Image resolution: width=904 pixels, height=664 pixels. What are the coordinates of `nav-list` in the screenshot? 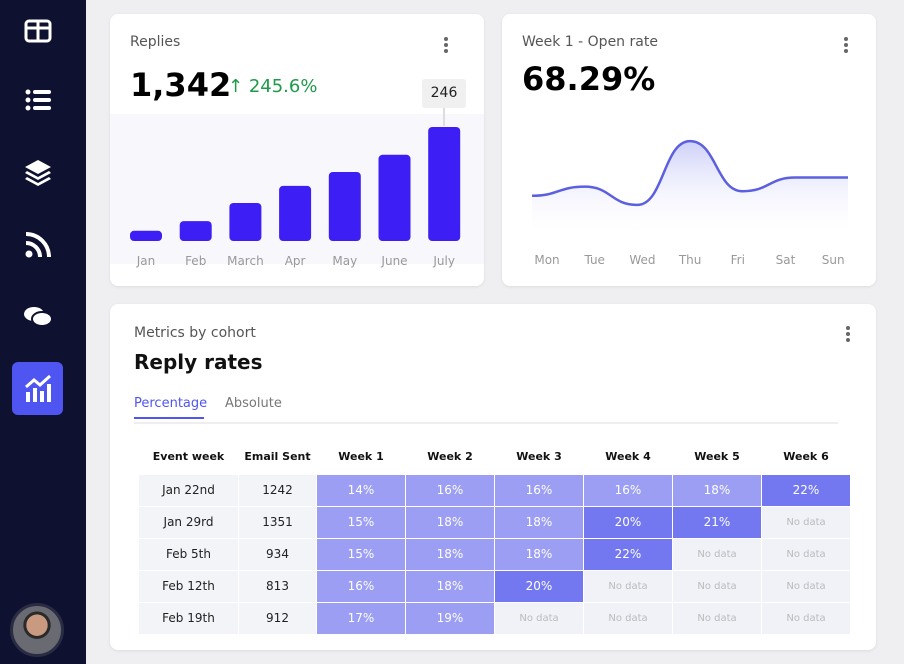 It's located at (37, 99).